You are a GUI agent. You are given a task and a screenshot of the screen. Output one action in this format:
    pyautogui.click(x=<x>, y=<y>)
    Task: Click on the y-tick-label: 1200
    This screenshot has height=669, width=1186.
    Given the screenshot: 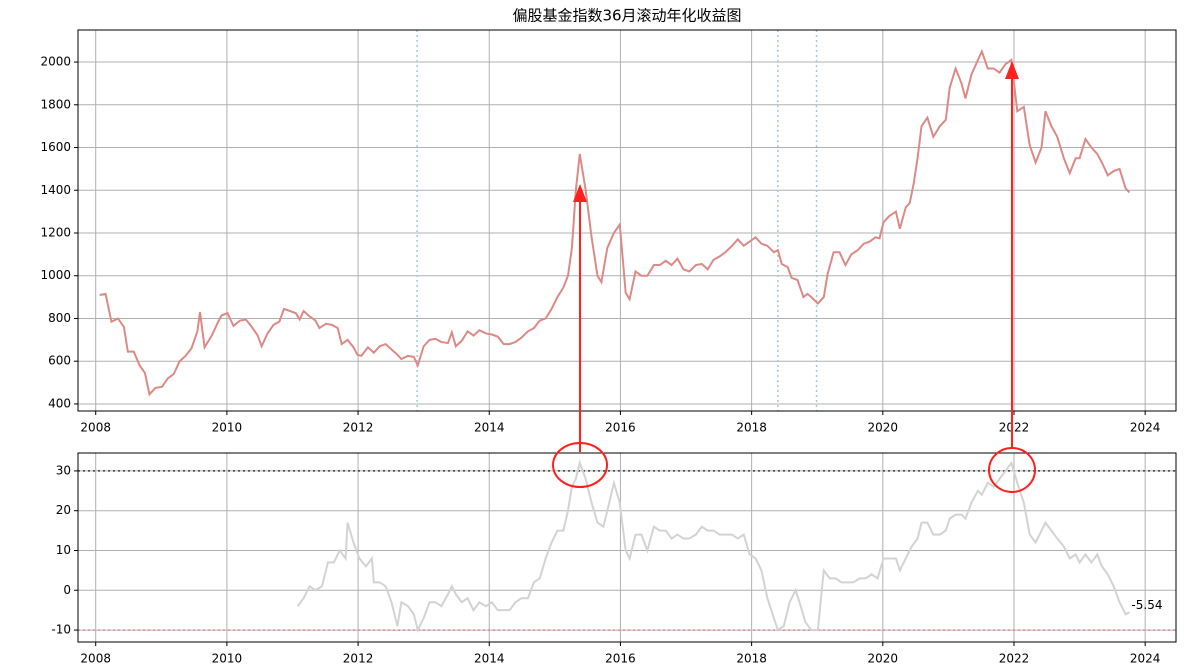 What is the action you would take?
    pyautogui.click(x=55, y=233)
    